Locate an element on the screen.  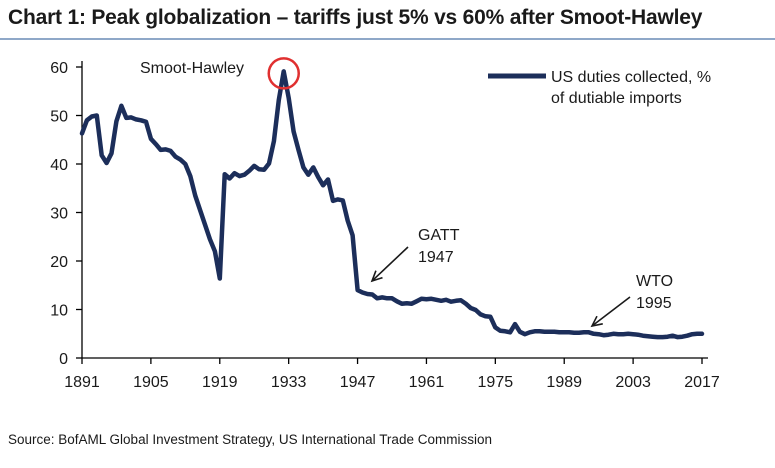
y-axis: 0 10 20 30 40 50 60 is located at coordinates (66, 214).